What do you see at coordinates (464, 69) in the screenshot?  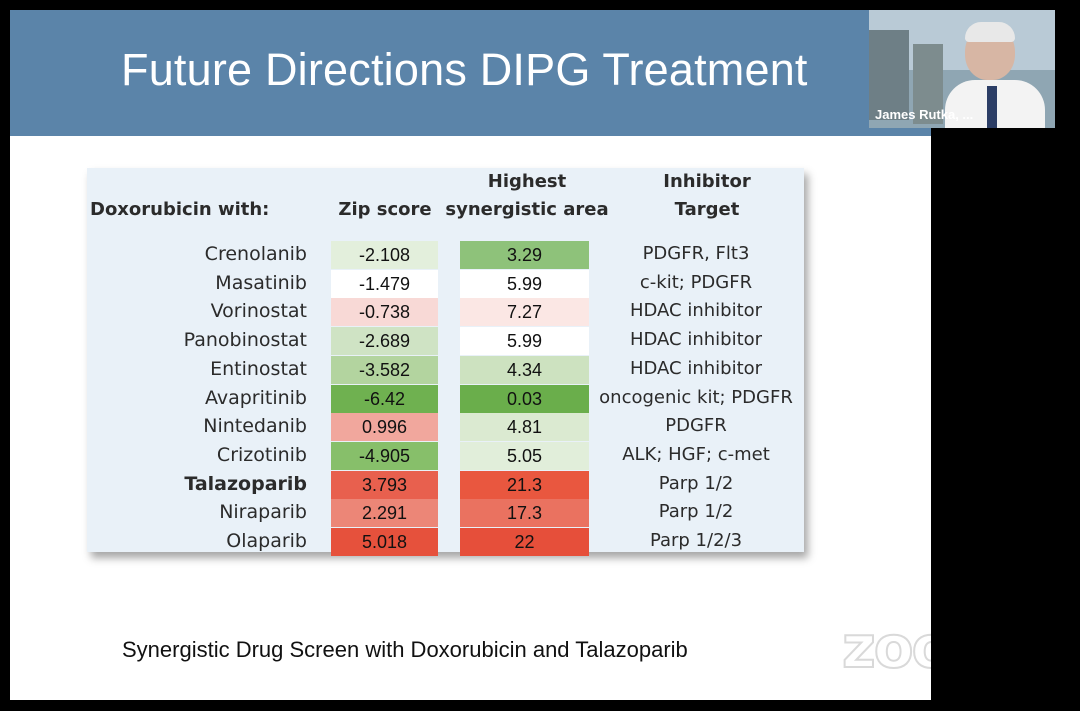 I see `slide-title: Future Directions DIPG Treatment` at bounding box center [464, 69].